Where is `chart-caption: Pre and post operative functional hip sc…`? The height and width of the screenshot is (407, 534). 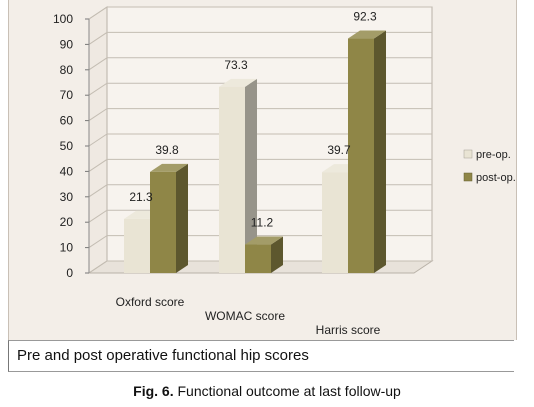
chart-caption: Pre and post operative functional hip sc… is located at coordinates (163, 355).